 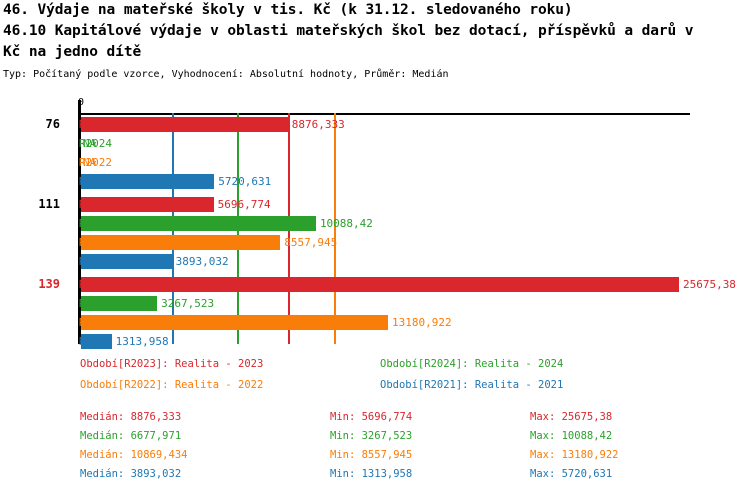 I want to click on bar-value-label: 25675,38, so click(x=709, y=284).